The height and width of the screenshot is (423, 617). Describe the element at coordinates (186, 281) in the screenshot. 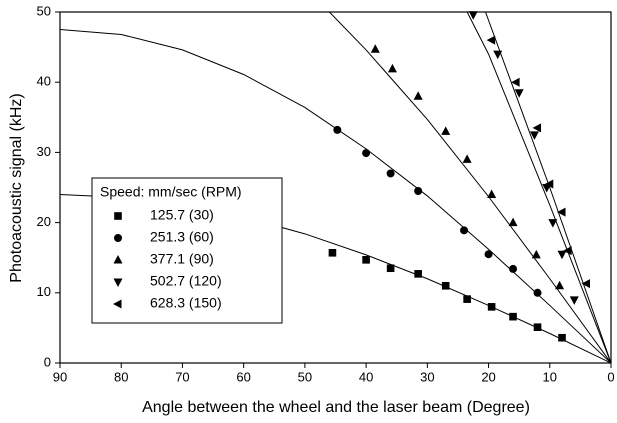

I see `legend-label: 502.7 (120)` at that location.